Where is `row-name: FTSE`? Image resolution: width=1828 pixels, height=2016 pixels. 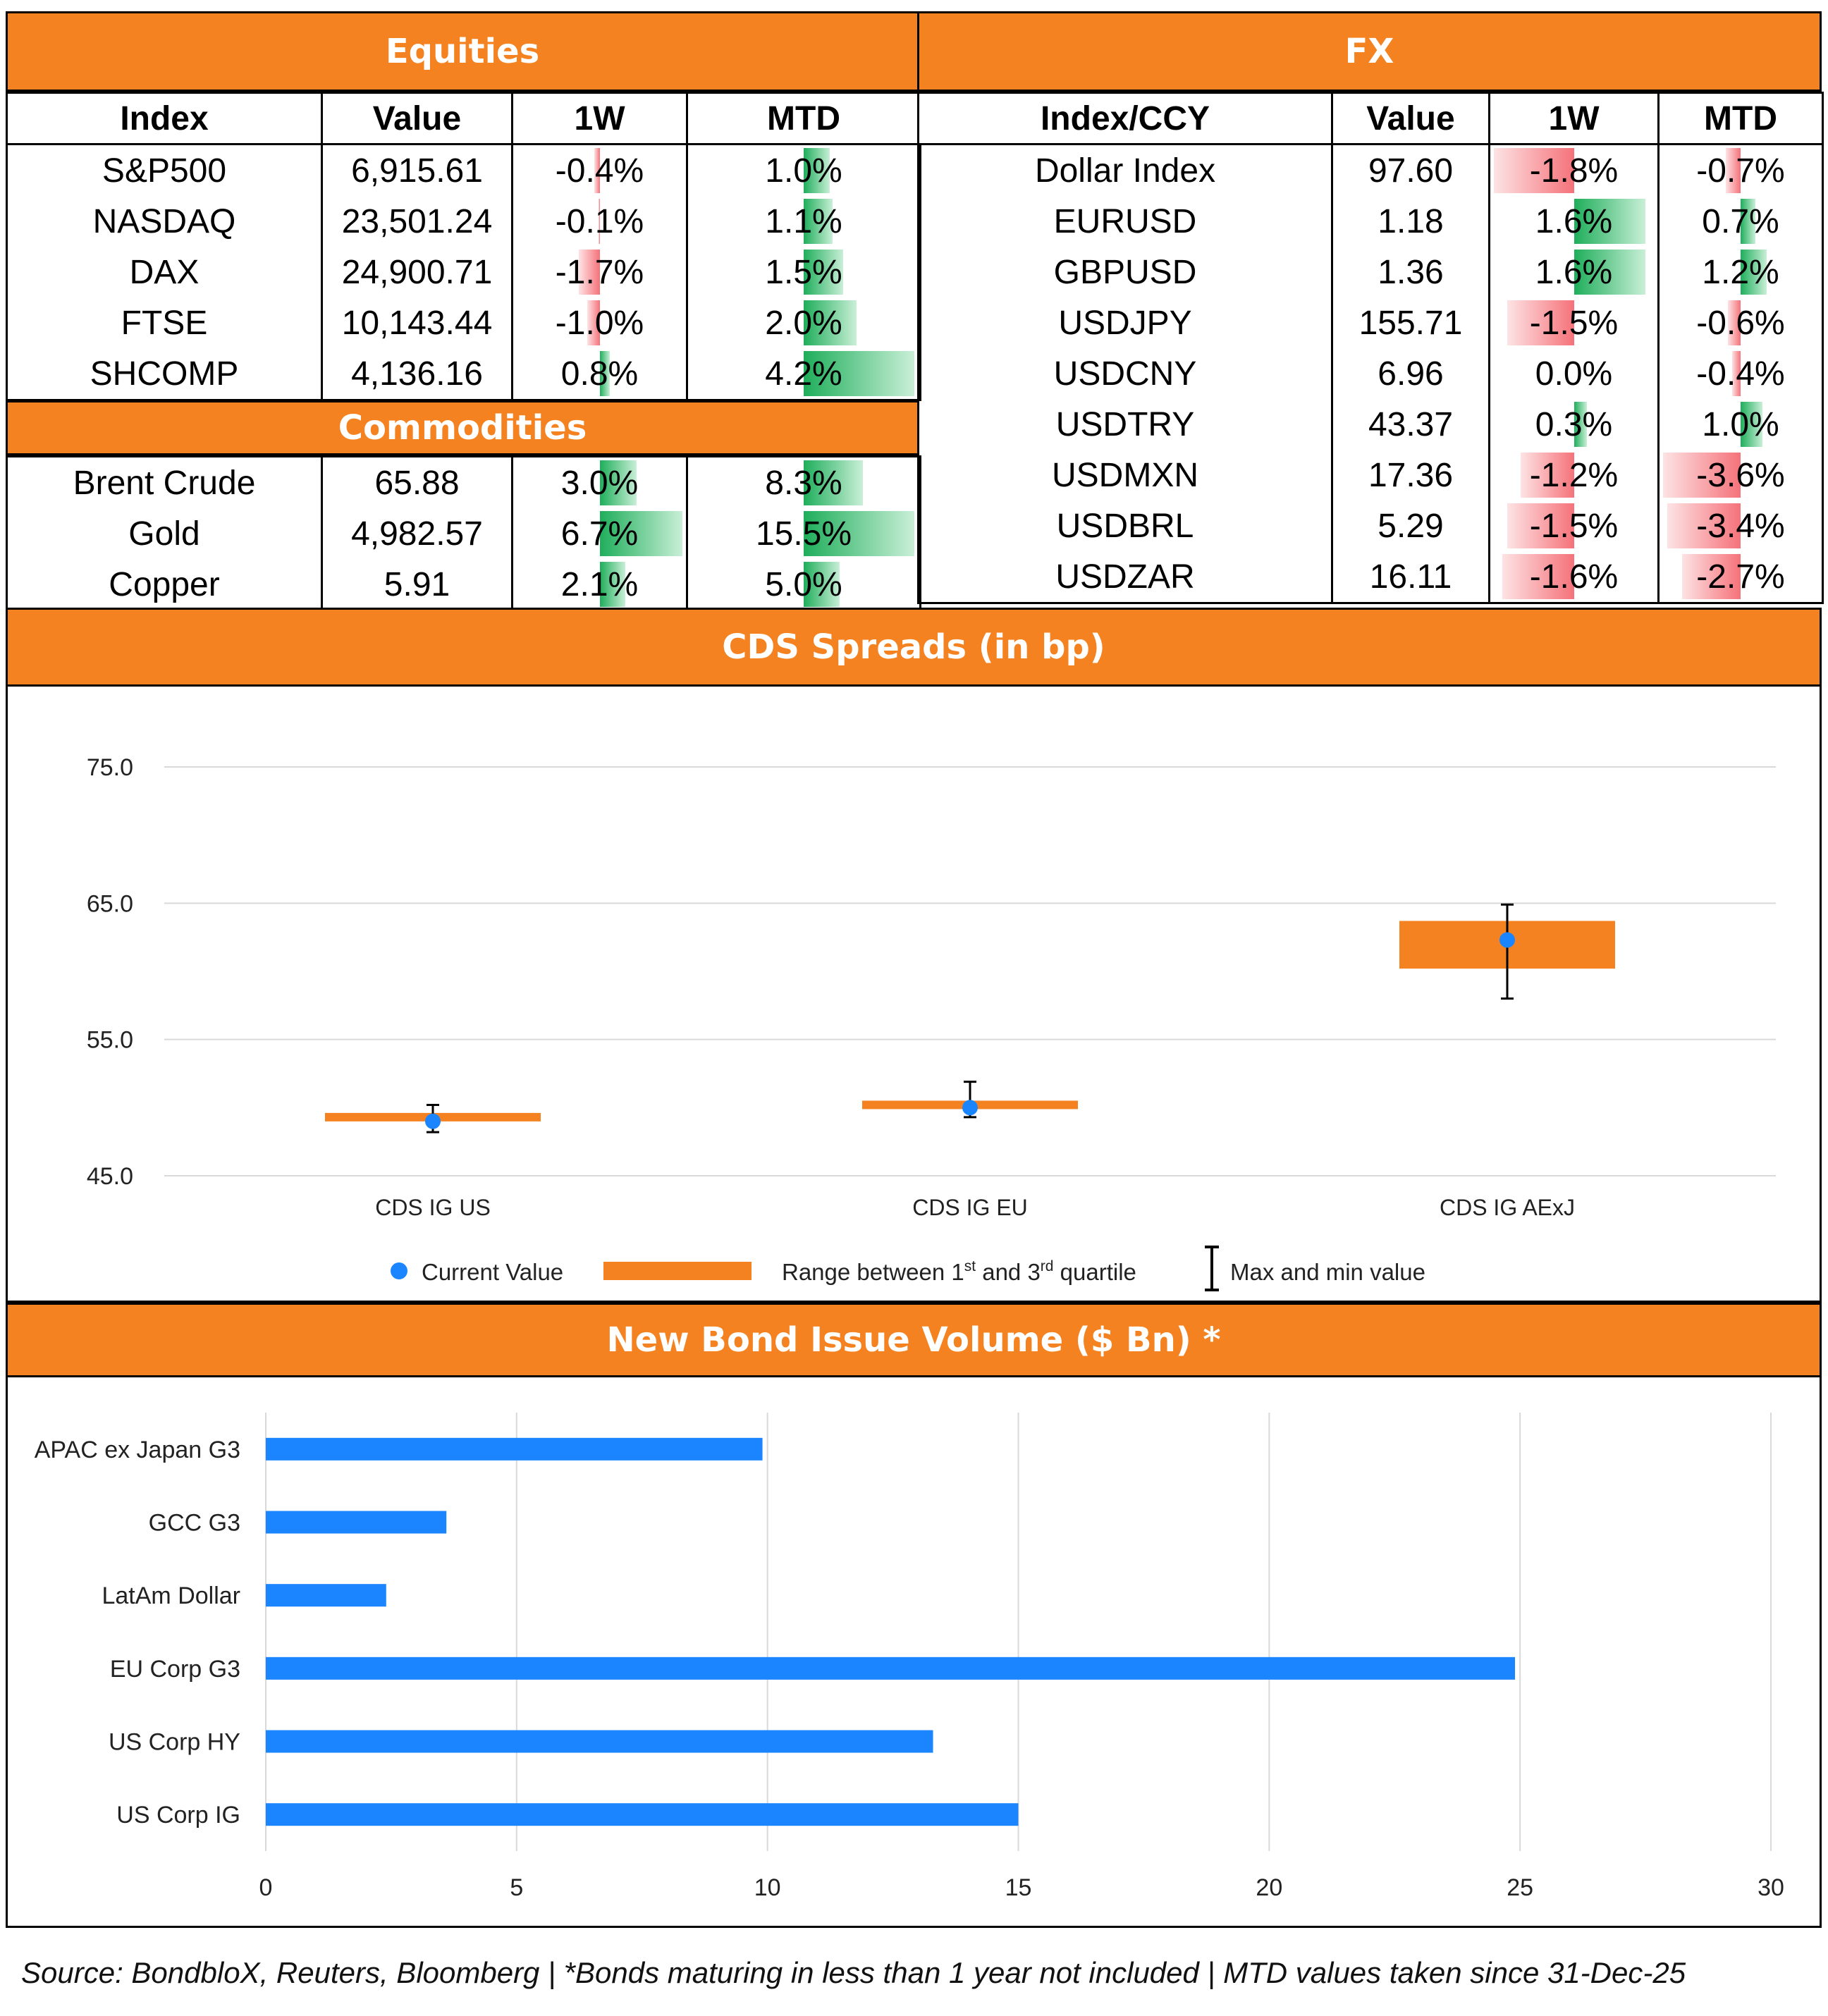
row-name: FTSE is located at coordinates (164, 323).